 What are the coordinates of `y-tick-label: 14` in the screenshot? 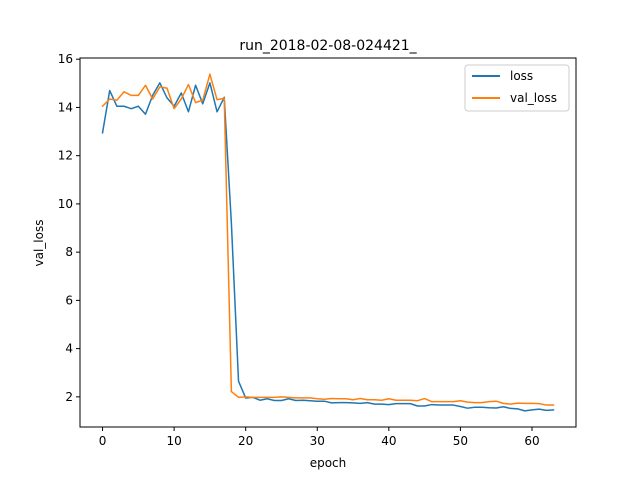 It's located at (65, 107).